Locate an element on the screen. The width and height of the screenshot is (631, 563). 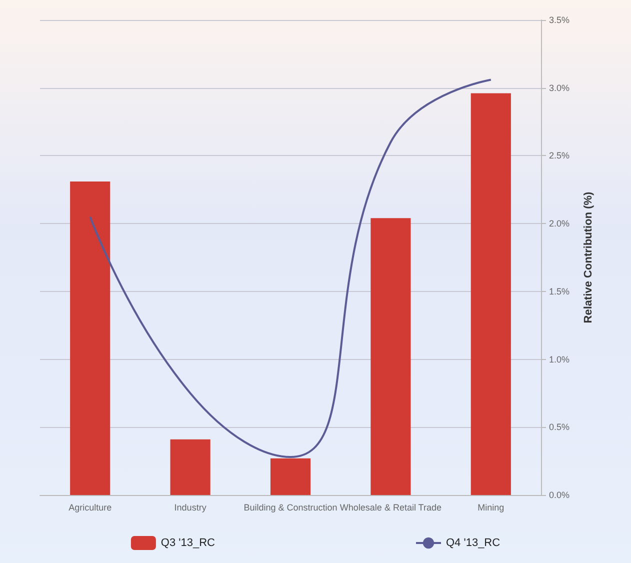
y-tick-label: 2.0% is located at coordinates (559, 223).